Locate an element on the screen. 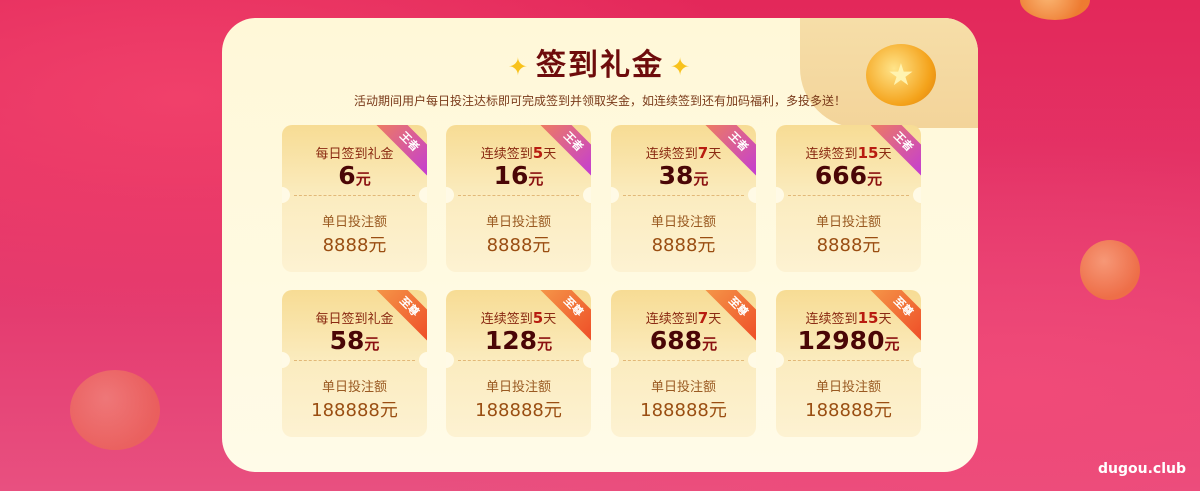 The width and height of the screenshot is (1200, 491). reward-card: 王者 连续签到15天 666元 单日投注额 8888元 is located at coordinates (848, 198).